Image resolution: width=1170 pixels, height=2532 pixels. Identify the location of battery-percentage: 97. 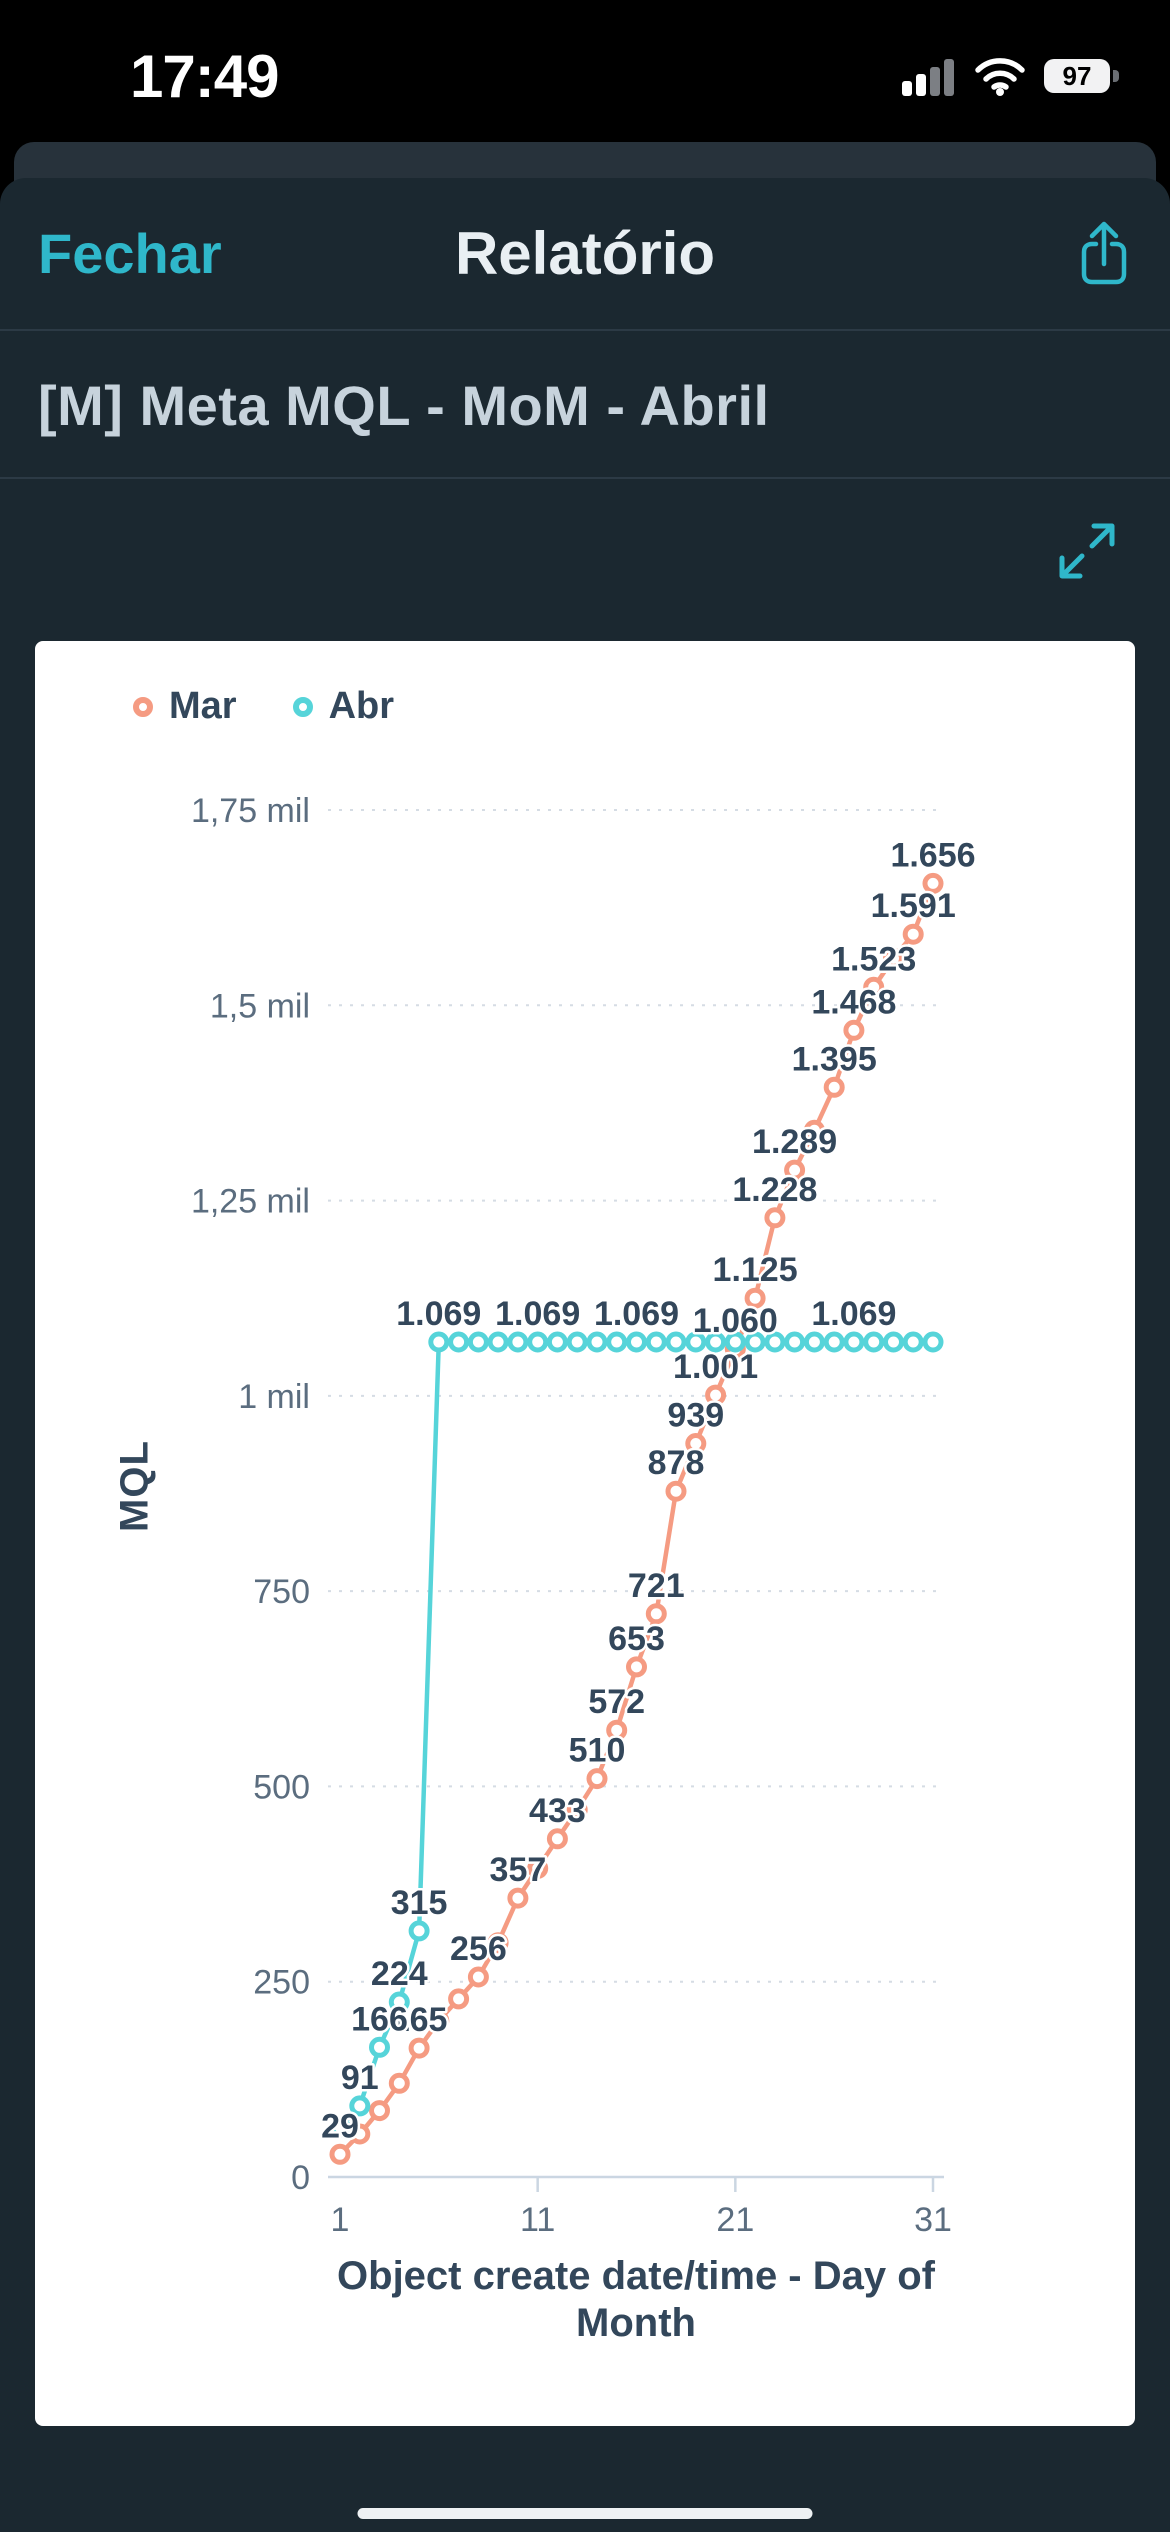
(1077, 75).